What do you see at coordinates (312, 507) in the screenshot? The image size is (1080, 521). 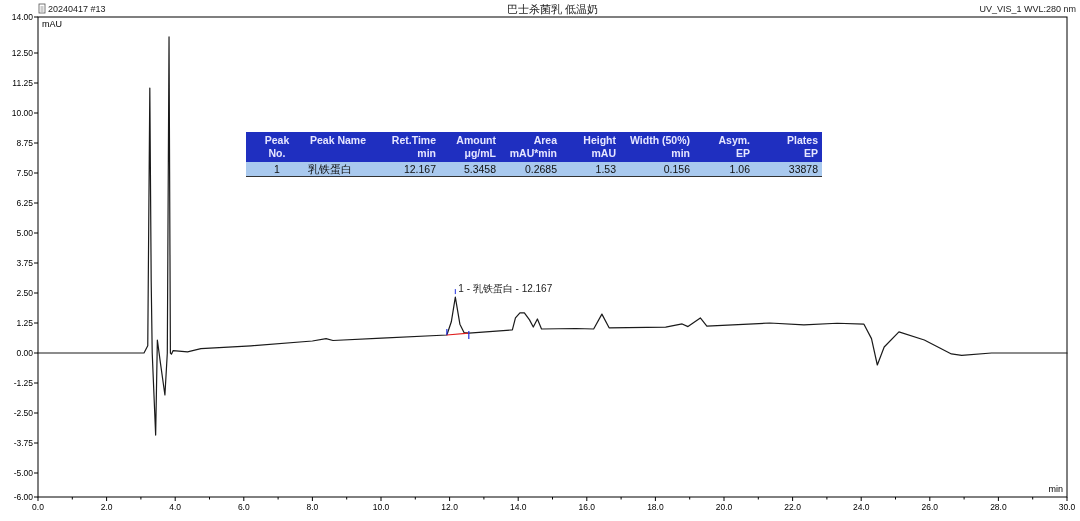 I see `x-tick-label: 8.0` at bounding box center [312, 507].